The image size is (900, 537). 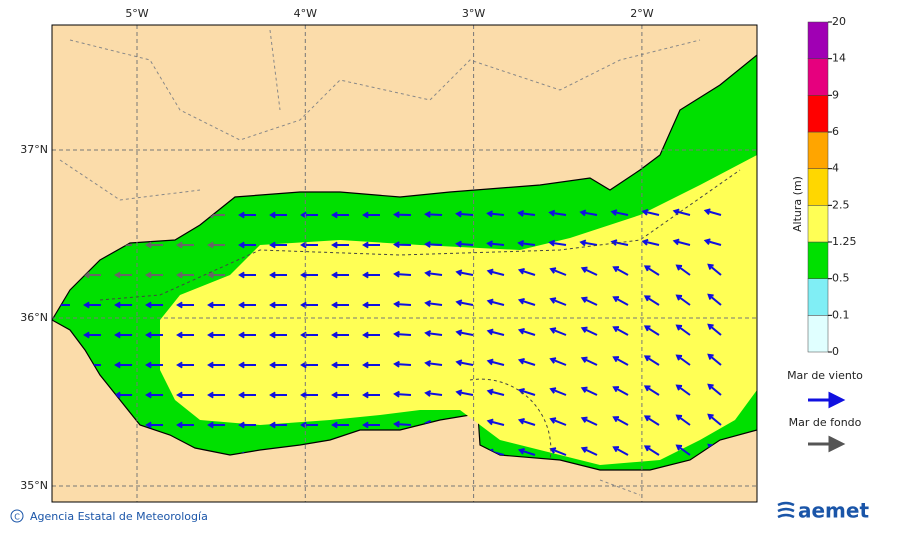 What do you see at coordinates (839, 58) in the screenshot?
I see `colorbar-label: 14` at bounding box center [839, 58].